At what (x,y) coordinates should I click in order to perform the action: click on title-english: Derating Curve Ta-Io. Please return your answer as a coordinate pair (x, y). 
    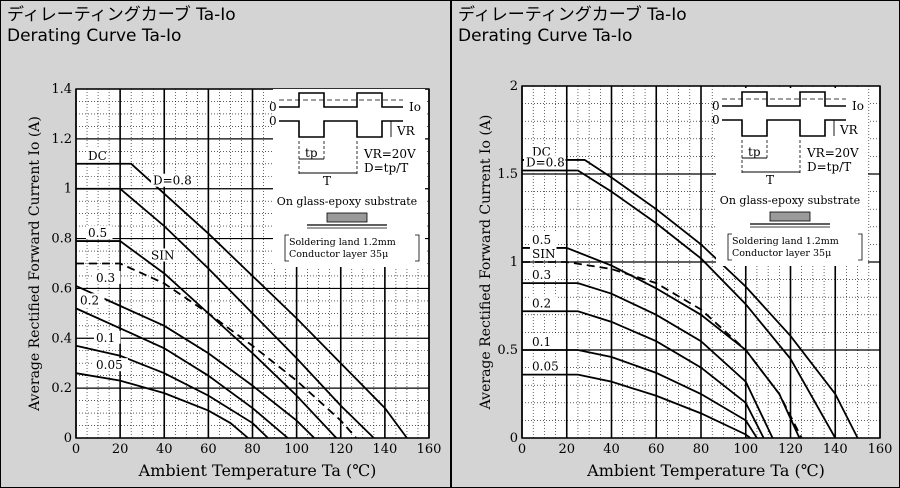
    Looking at the image, I should click on (545, 36).